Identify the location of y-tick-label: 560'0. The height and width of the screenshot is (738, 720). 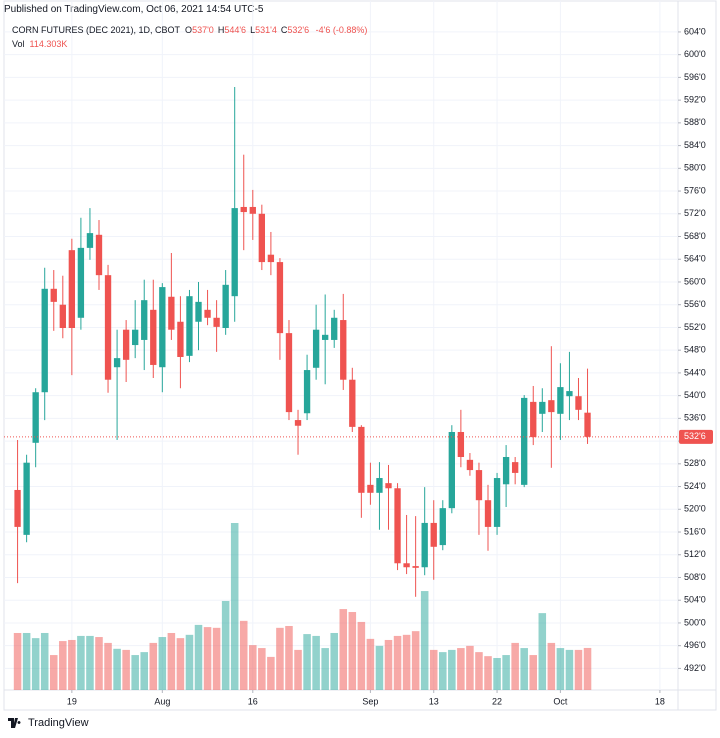
(695, 281).